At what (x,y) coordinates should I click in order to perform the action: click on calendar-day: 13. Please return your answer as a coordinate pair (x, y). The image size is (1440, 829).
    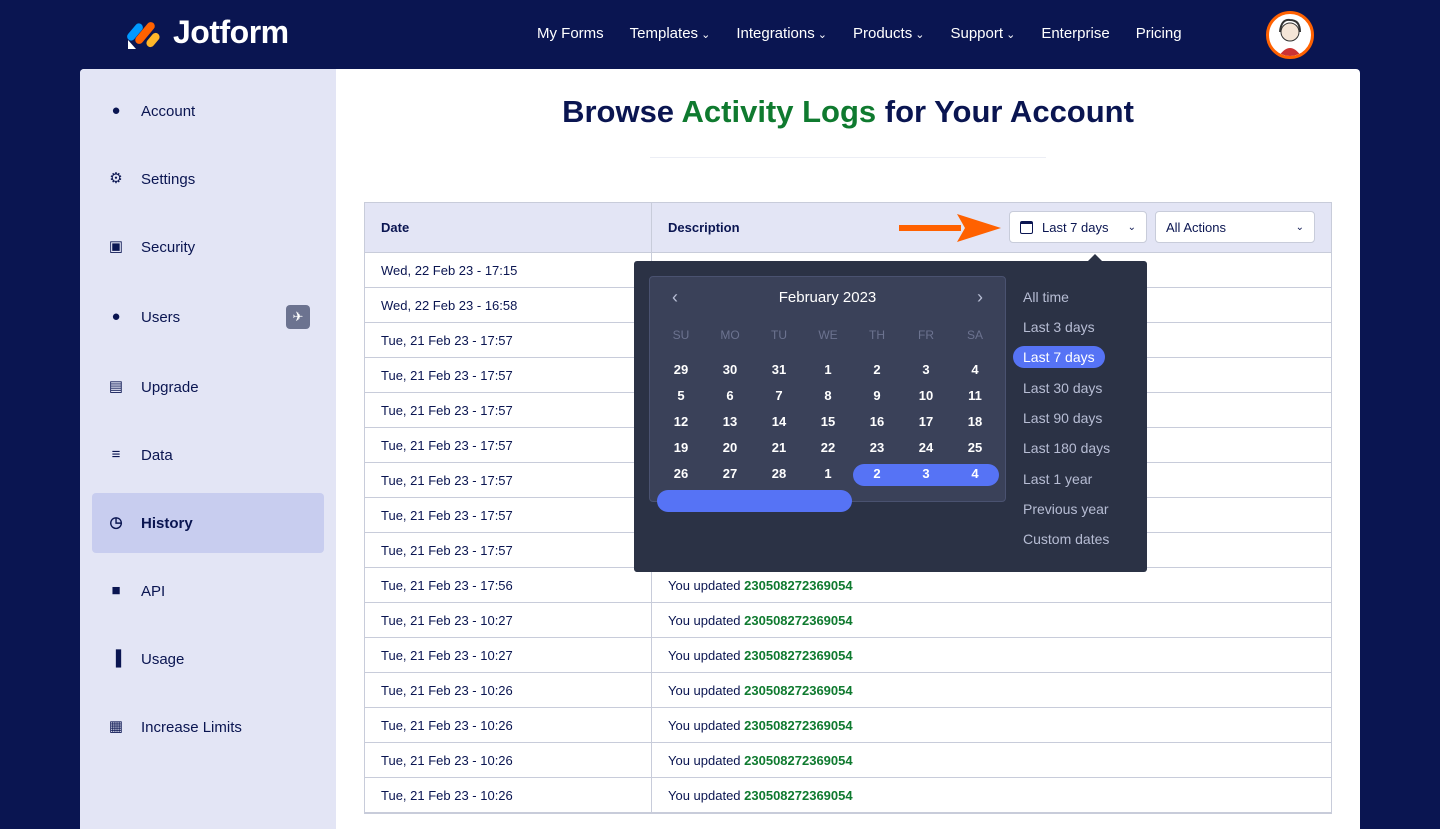
    Looking at the image, I should click on (730, 421).